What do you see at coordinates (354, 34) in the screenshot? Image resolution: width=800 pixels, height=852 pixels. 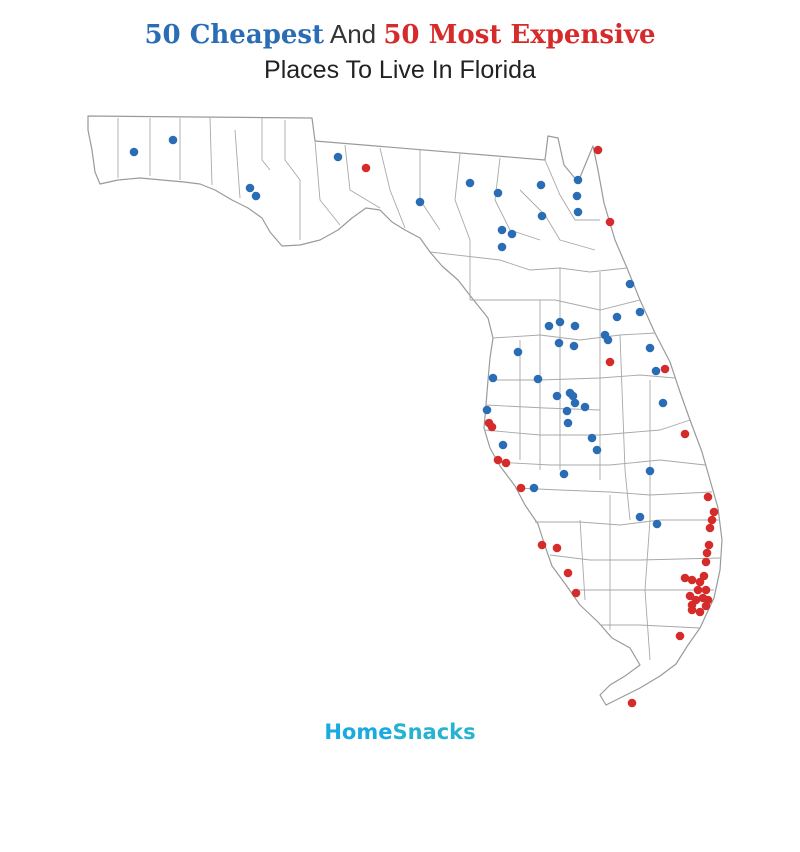 I see `title-and: And` at bounding box center [354, 34].